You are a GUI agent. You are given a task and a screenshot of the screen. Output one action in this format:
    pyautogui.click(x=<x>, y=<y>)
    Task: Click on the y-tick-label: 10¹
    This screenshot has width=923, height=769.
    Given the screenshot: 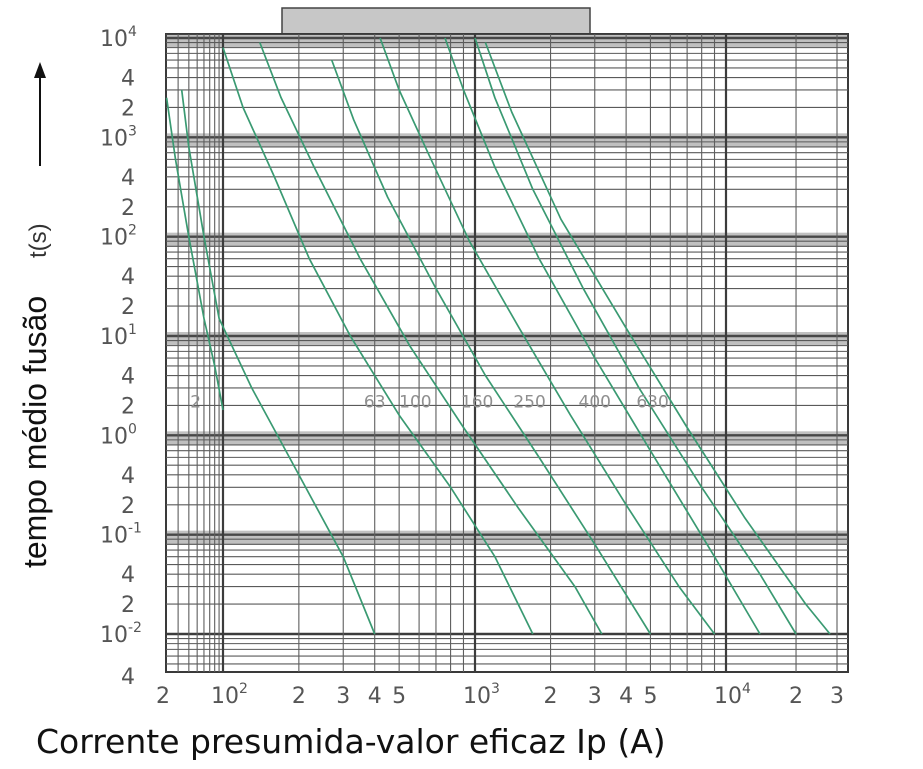 What is the action you would take?
    pyautogui.click(x=118, y=336)
    